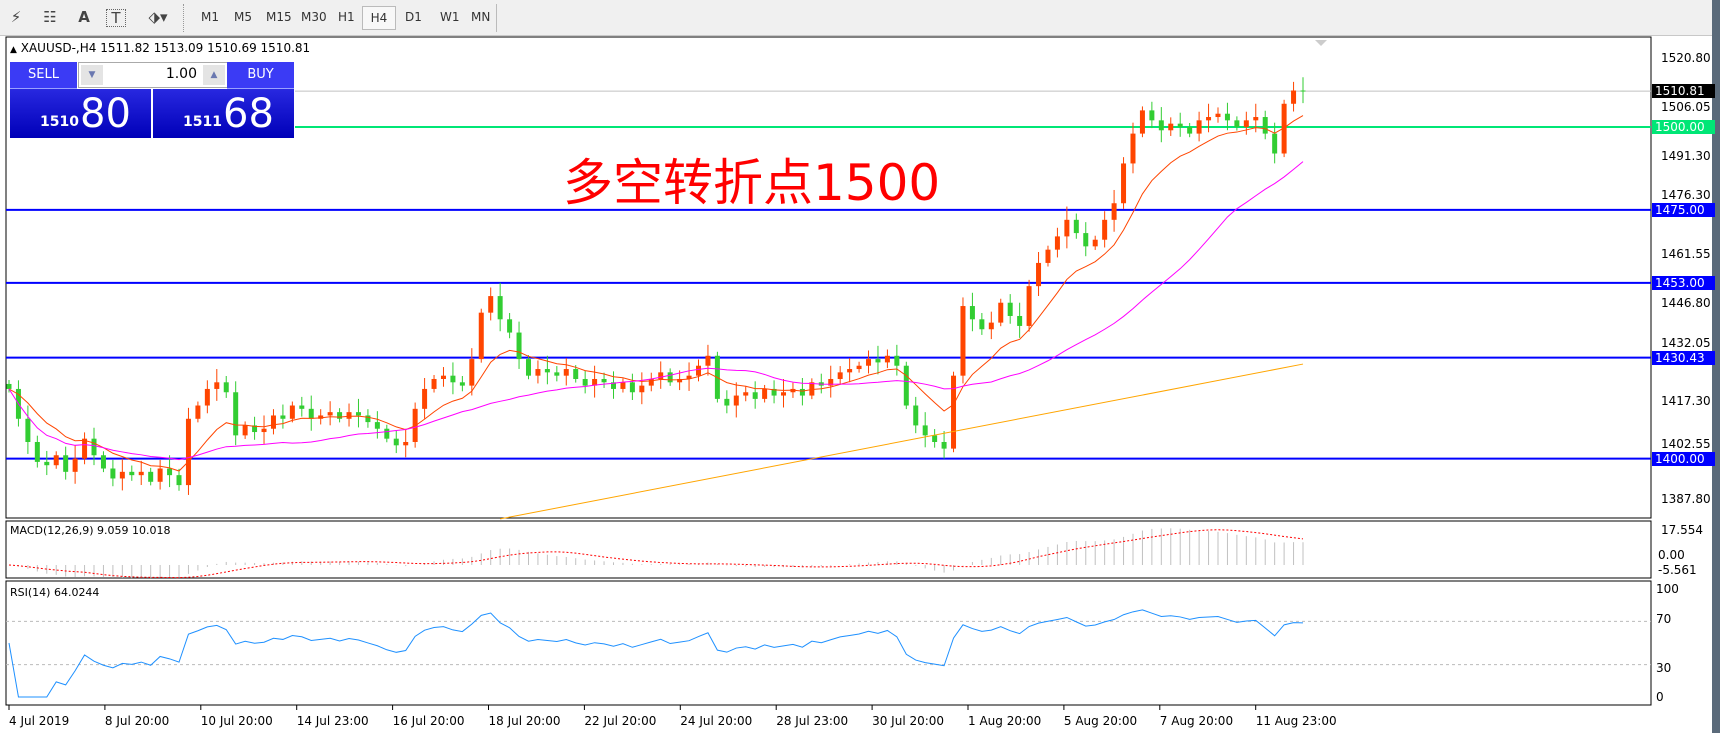 The height and width of the screenshot is (733, 1720). Describe the element at coordinates (1664, 668) in the screenshot. I see `rsi-axis-30: 30` at that location.